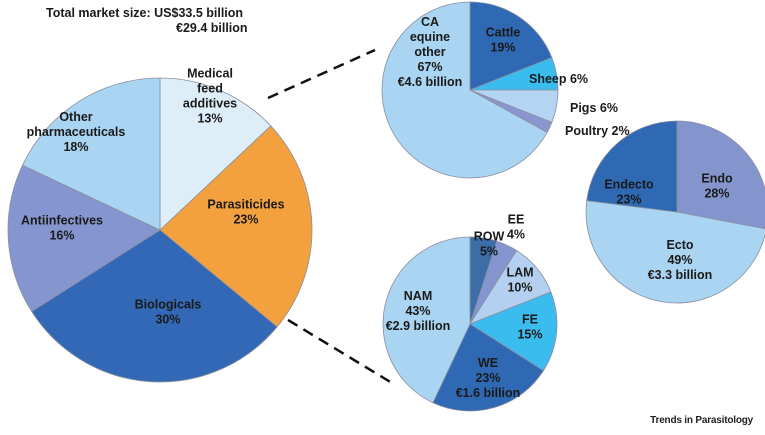 This screenshot has width=765, height=435. I want to click on slice-label-line: pharmaceuticals, so click(76, 132).